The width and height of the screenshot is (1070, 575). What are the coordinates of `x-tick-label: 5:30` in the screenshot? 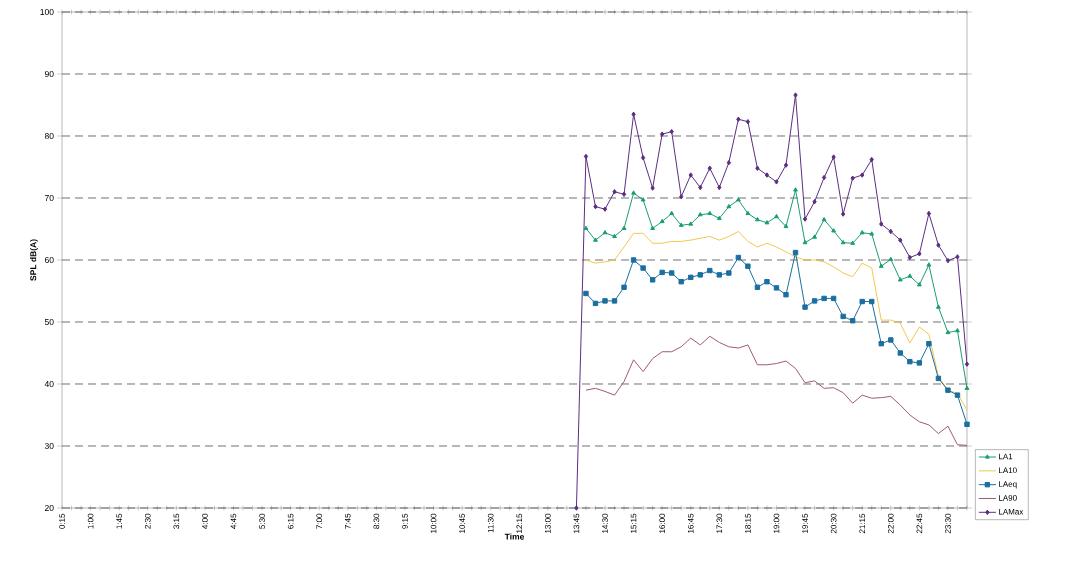 It's located at (262, 521).